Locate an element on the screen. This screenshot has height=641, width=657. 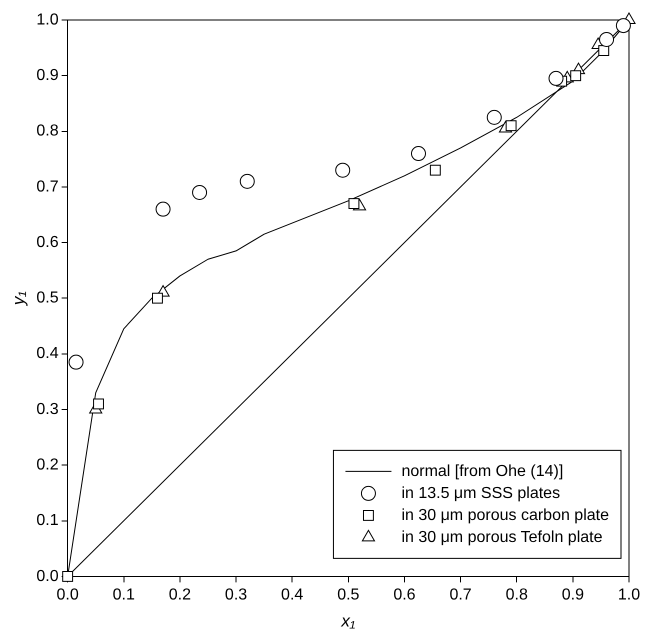
y-tick-label: 0.2 is located at coordinates (47, 465).